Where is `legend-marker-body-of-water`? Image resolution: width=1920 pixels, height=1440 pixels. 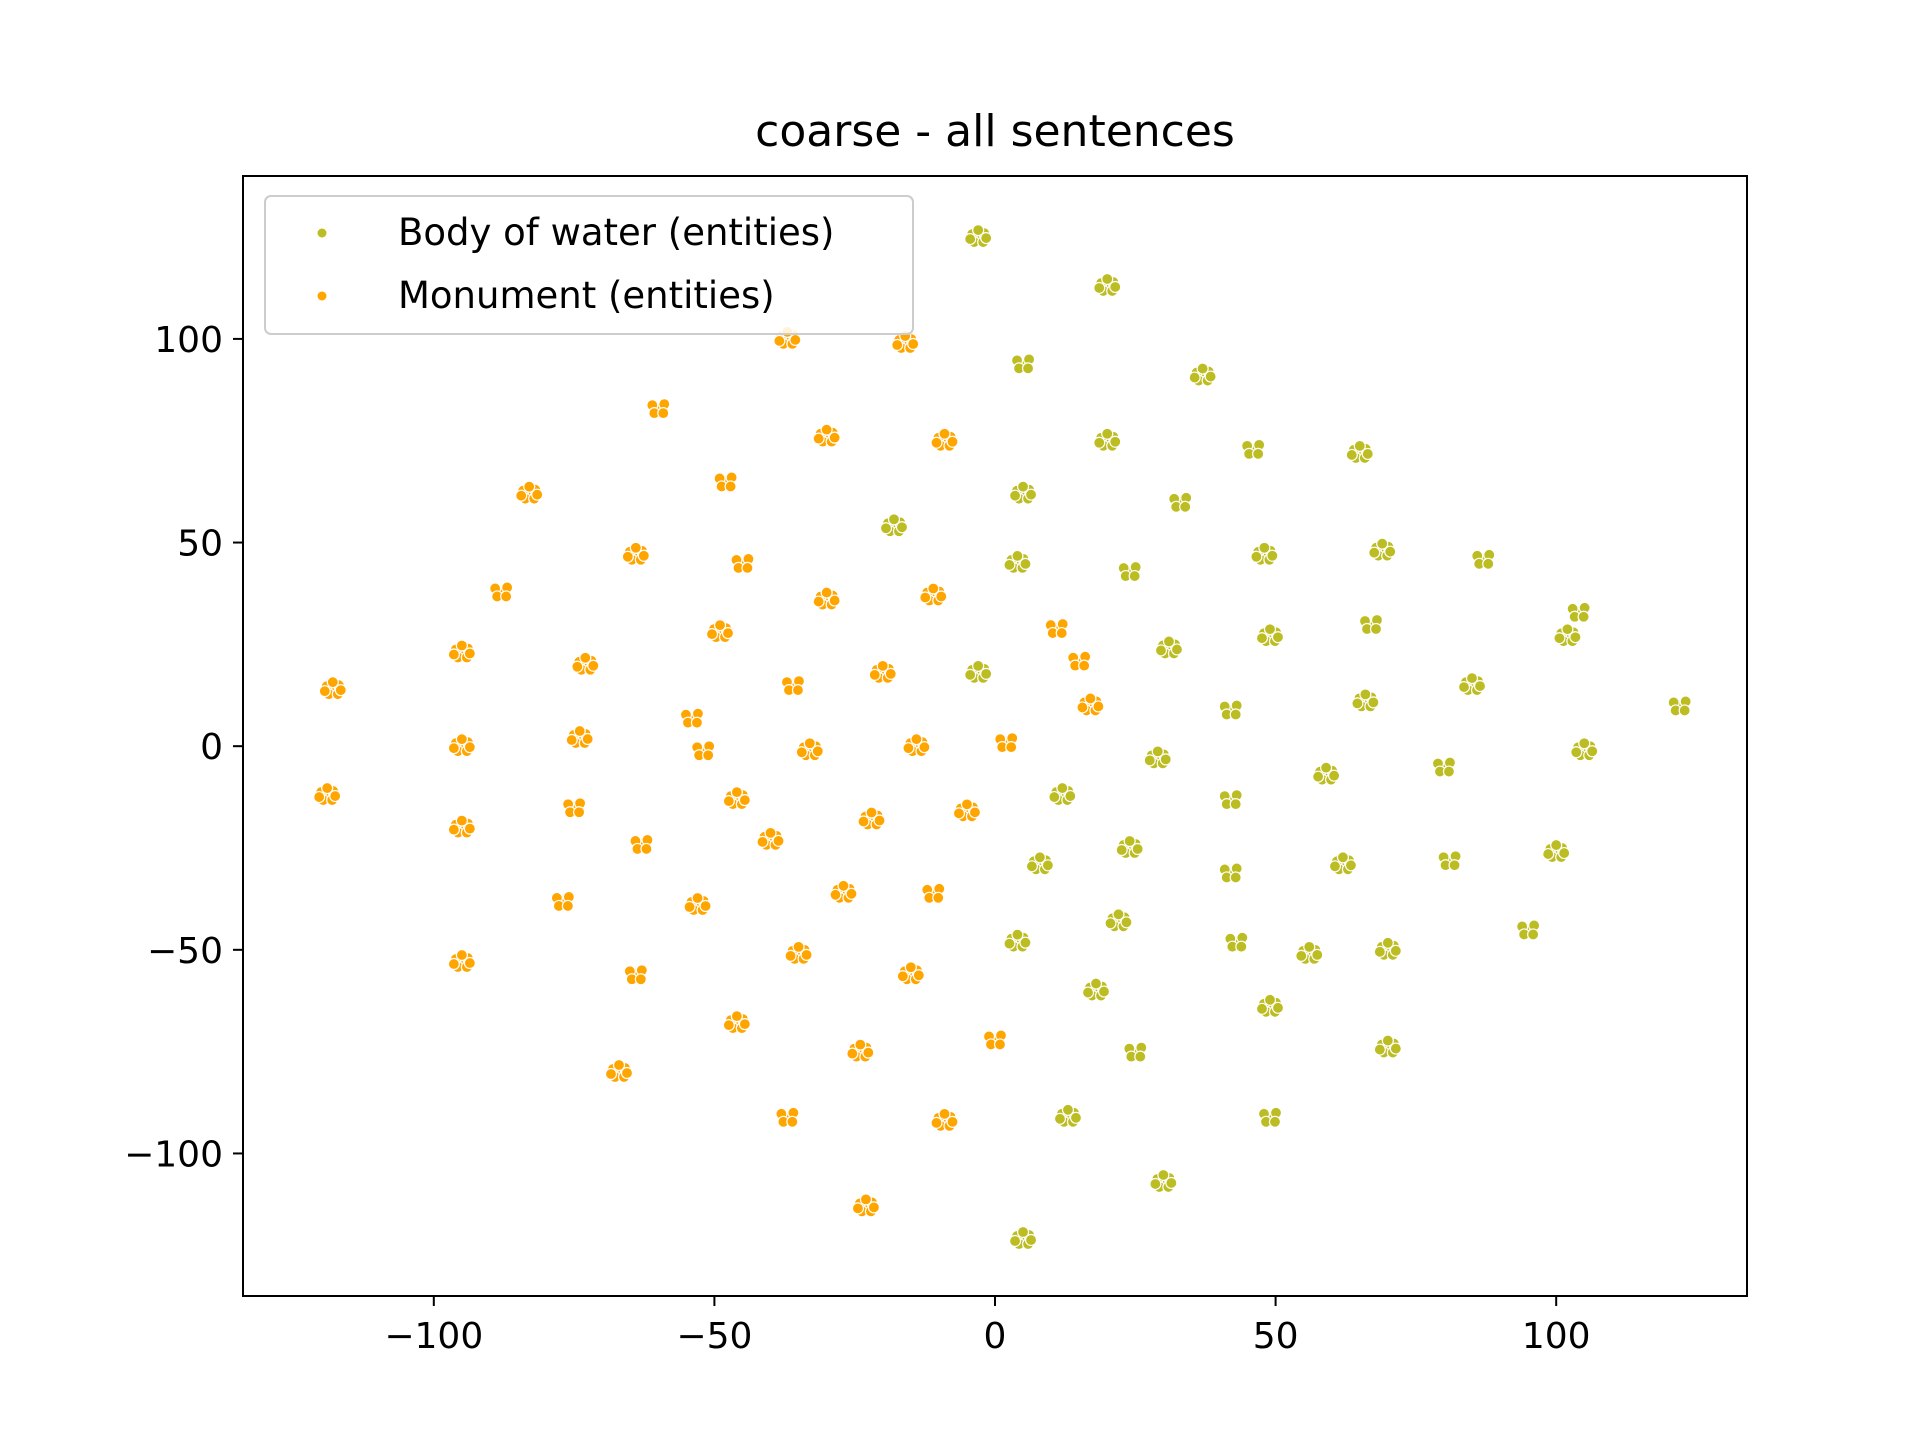
legend-marker-body-of-water is located at coordinates (322, 233).